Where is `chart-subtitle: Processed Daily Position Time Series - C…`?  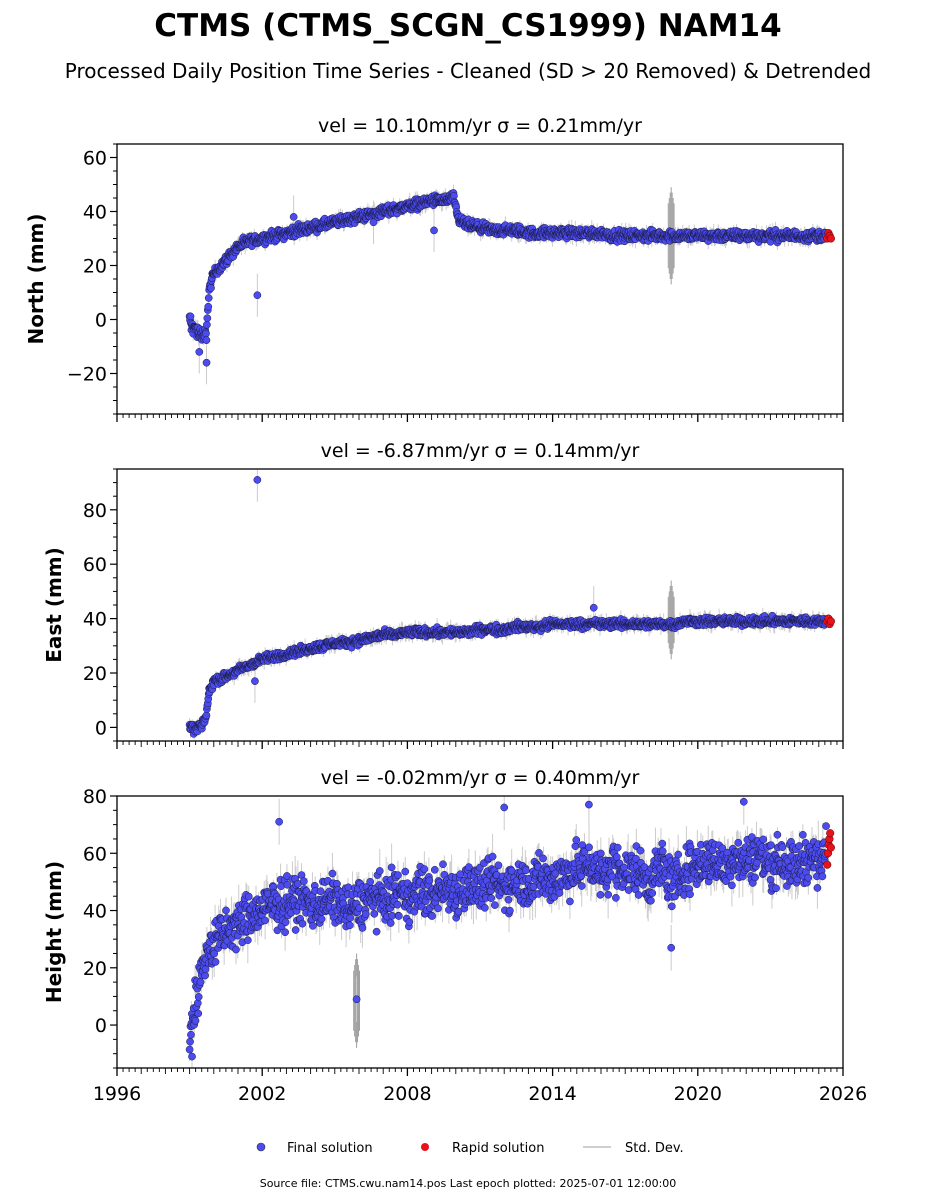 chart-subtitle: Processed Daily Position Time Series - C… is located at coordinates (468, 71).